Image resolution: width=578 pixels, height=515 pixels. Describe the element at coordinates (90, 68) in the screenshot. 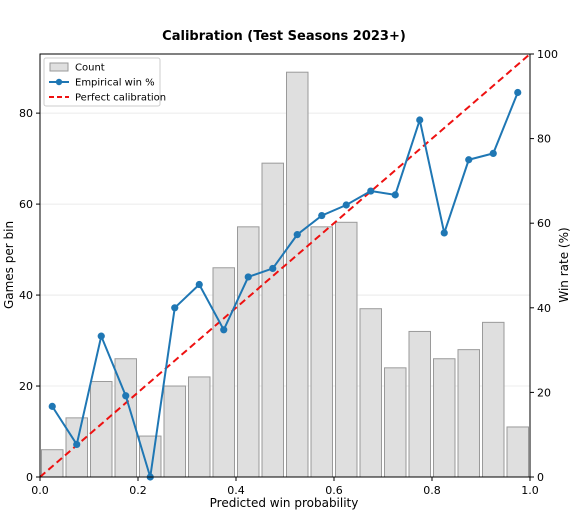

I see `legend-label-0: Count` at that location.